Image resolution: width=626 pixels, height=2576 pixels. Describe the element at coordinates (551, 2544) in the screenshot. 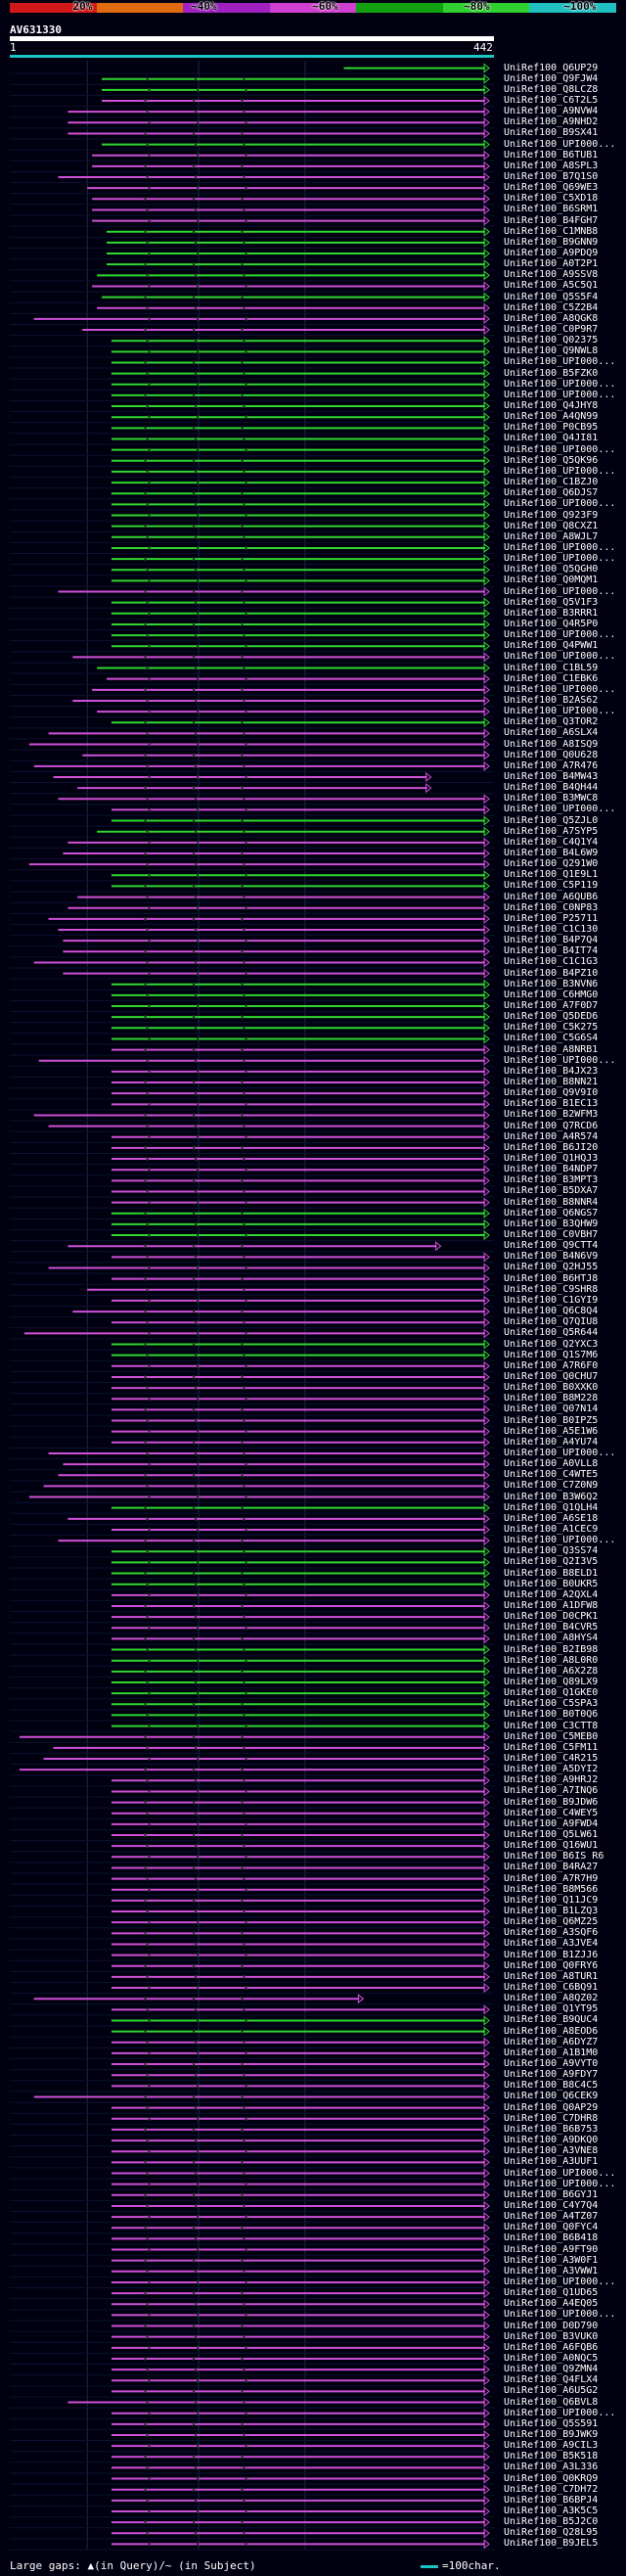

I see `hit-label: UniRef100_B9JEL5` at that location.